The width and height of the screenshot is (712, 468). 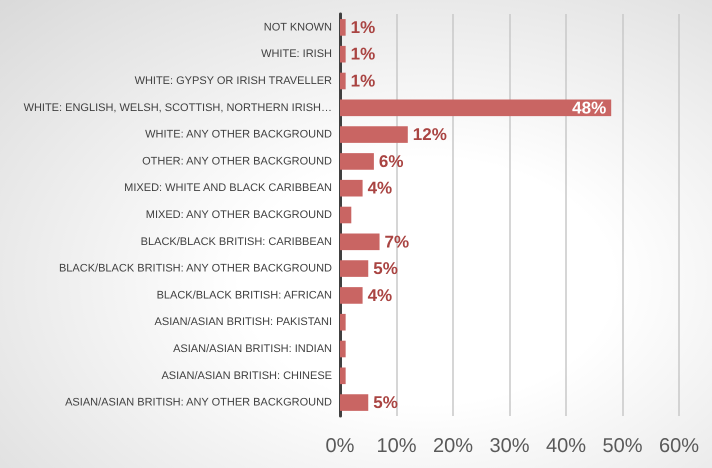 What do you see at coordinates (396, 446) in the screenshot?
I see `x-tick-label: 10%` at bounding box center [396, 446].